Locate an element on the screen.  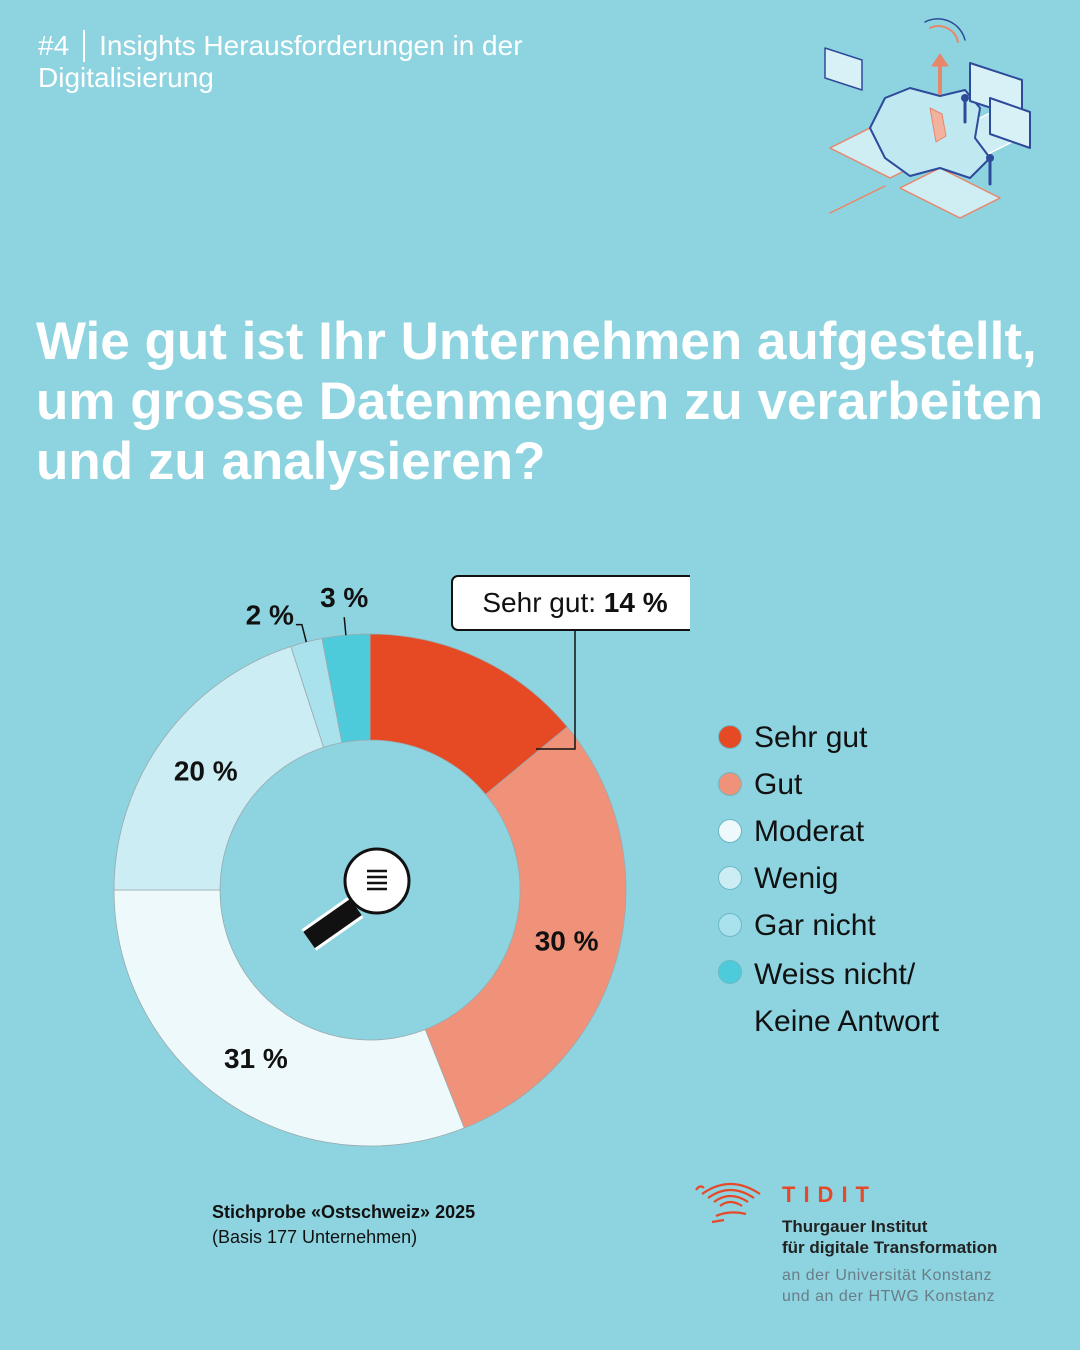
legend-label-line1: Weiss nicht/ is located at coordinates (835, 974).